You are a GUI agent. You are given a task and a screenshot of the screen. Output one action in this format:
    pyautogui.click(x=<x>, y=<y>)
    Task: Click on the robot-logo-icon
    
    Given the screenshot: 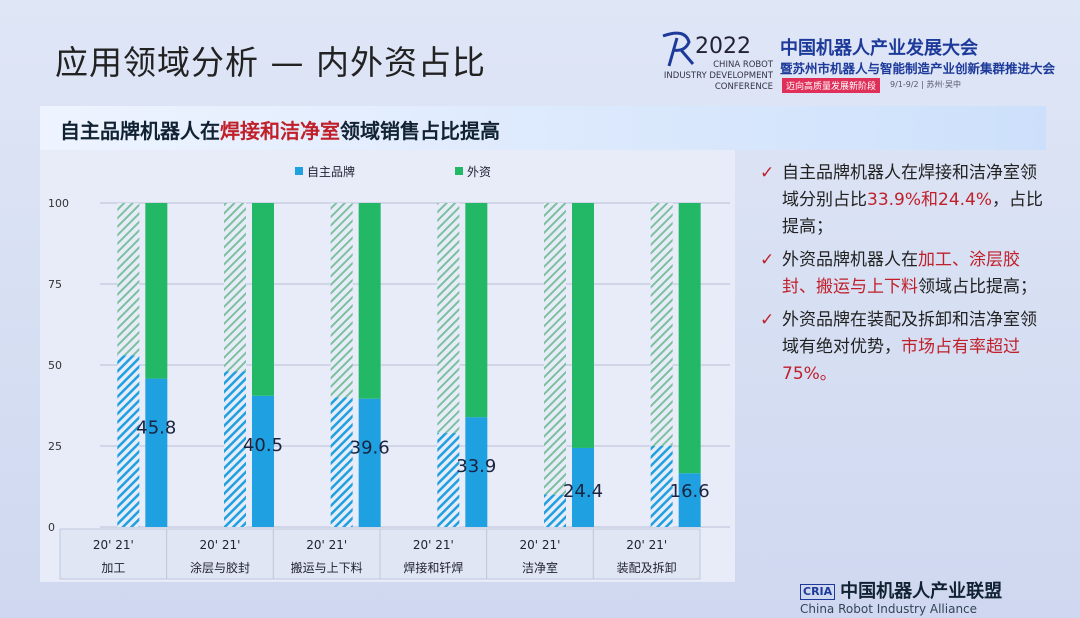 What is the action you would take?
    pyautogui.click(x=678, y=49)
    